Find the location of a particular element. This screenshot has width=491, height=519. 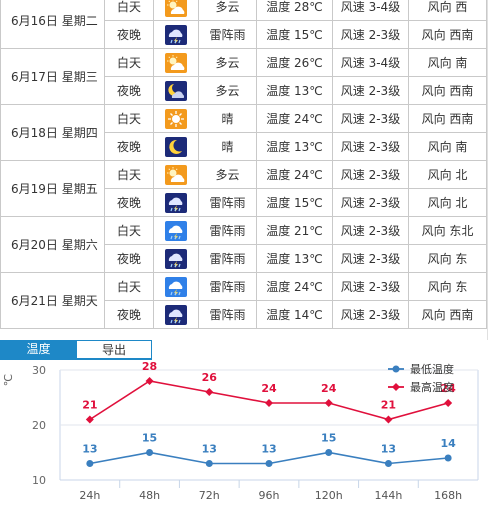

day-date: 6月19日 星期五 is located at coordinates (52, 188).